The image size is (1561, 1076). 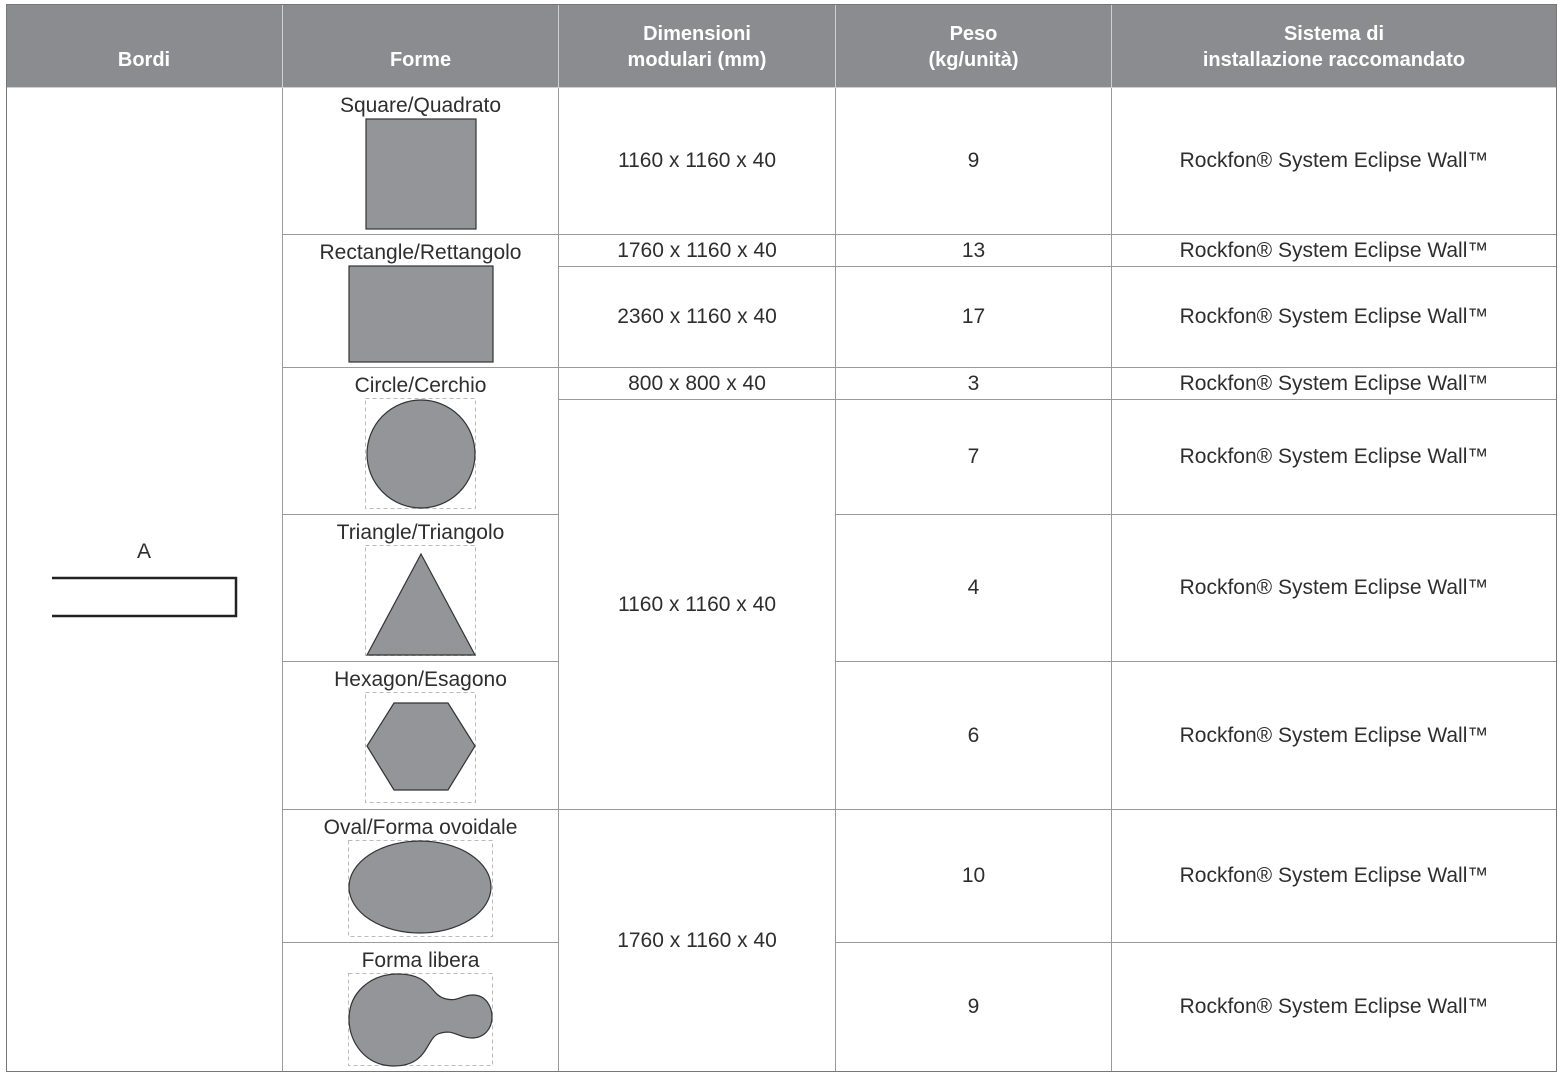 I want to click on weight-cell-text: 10, so click(x=973, y=875).